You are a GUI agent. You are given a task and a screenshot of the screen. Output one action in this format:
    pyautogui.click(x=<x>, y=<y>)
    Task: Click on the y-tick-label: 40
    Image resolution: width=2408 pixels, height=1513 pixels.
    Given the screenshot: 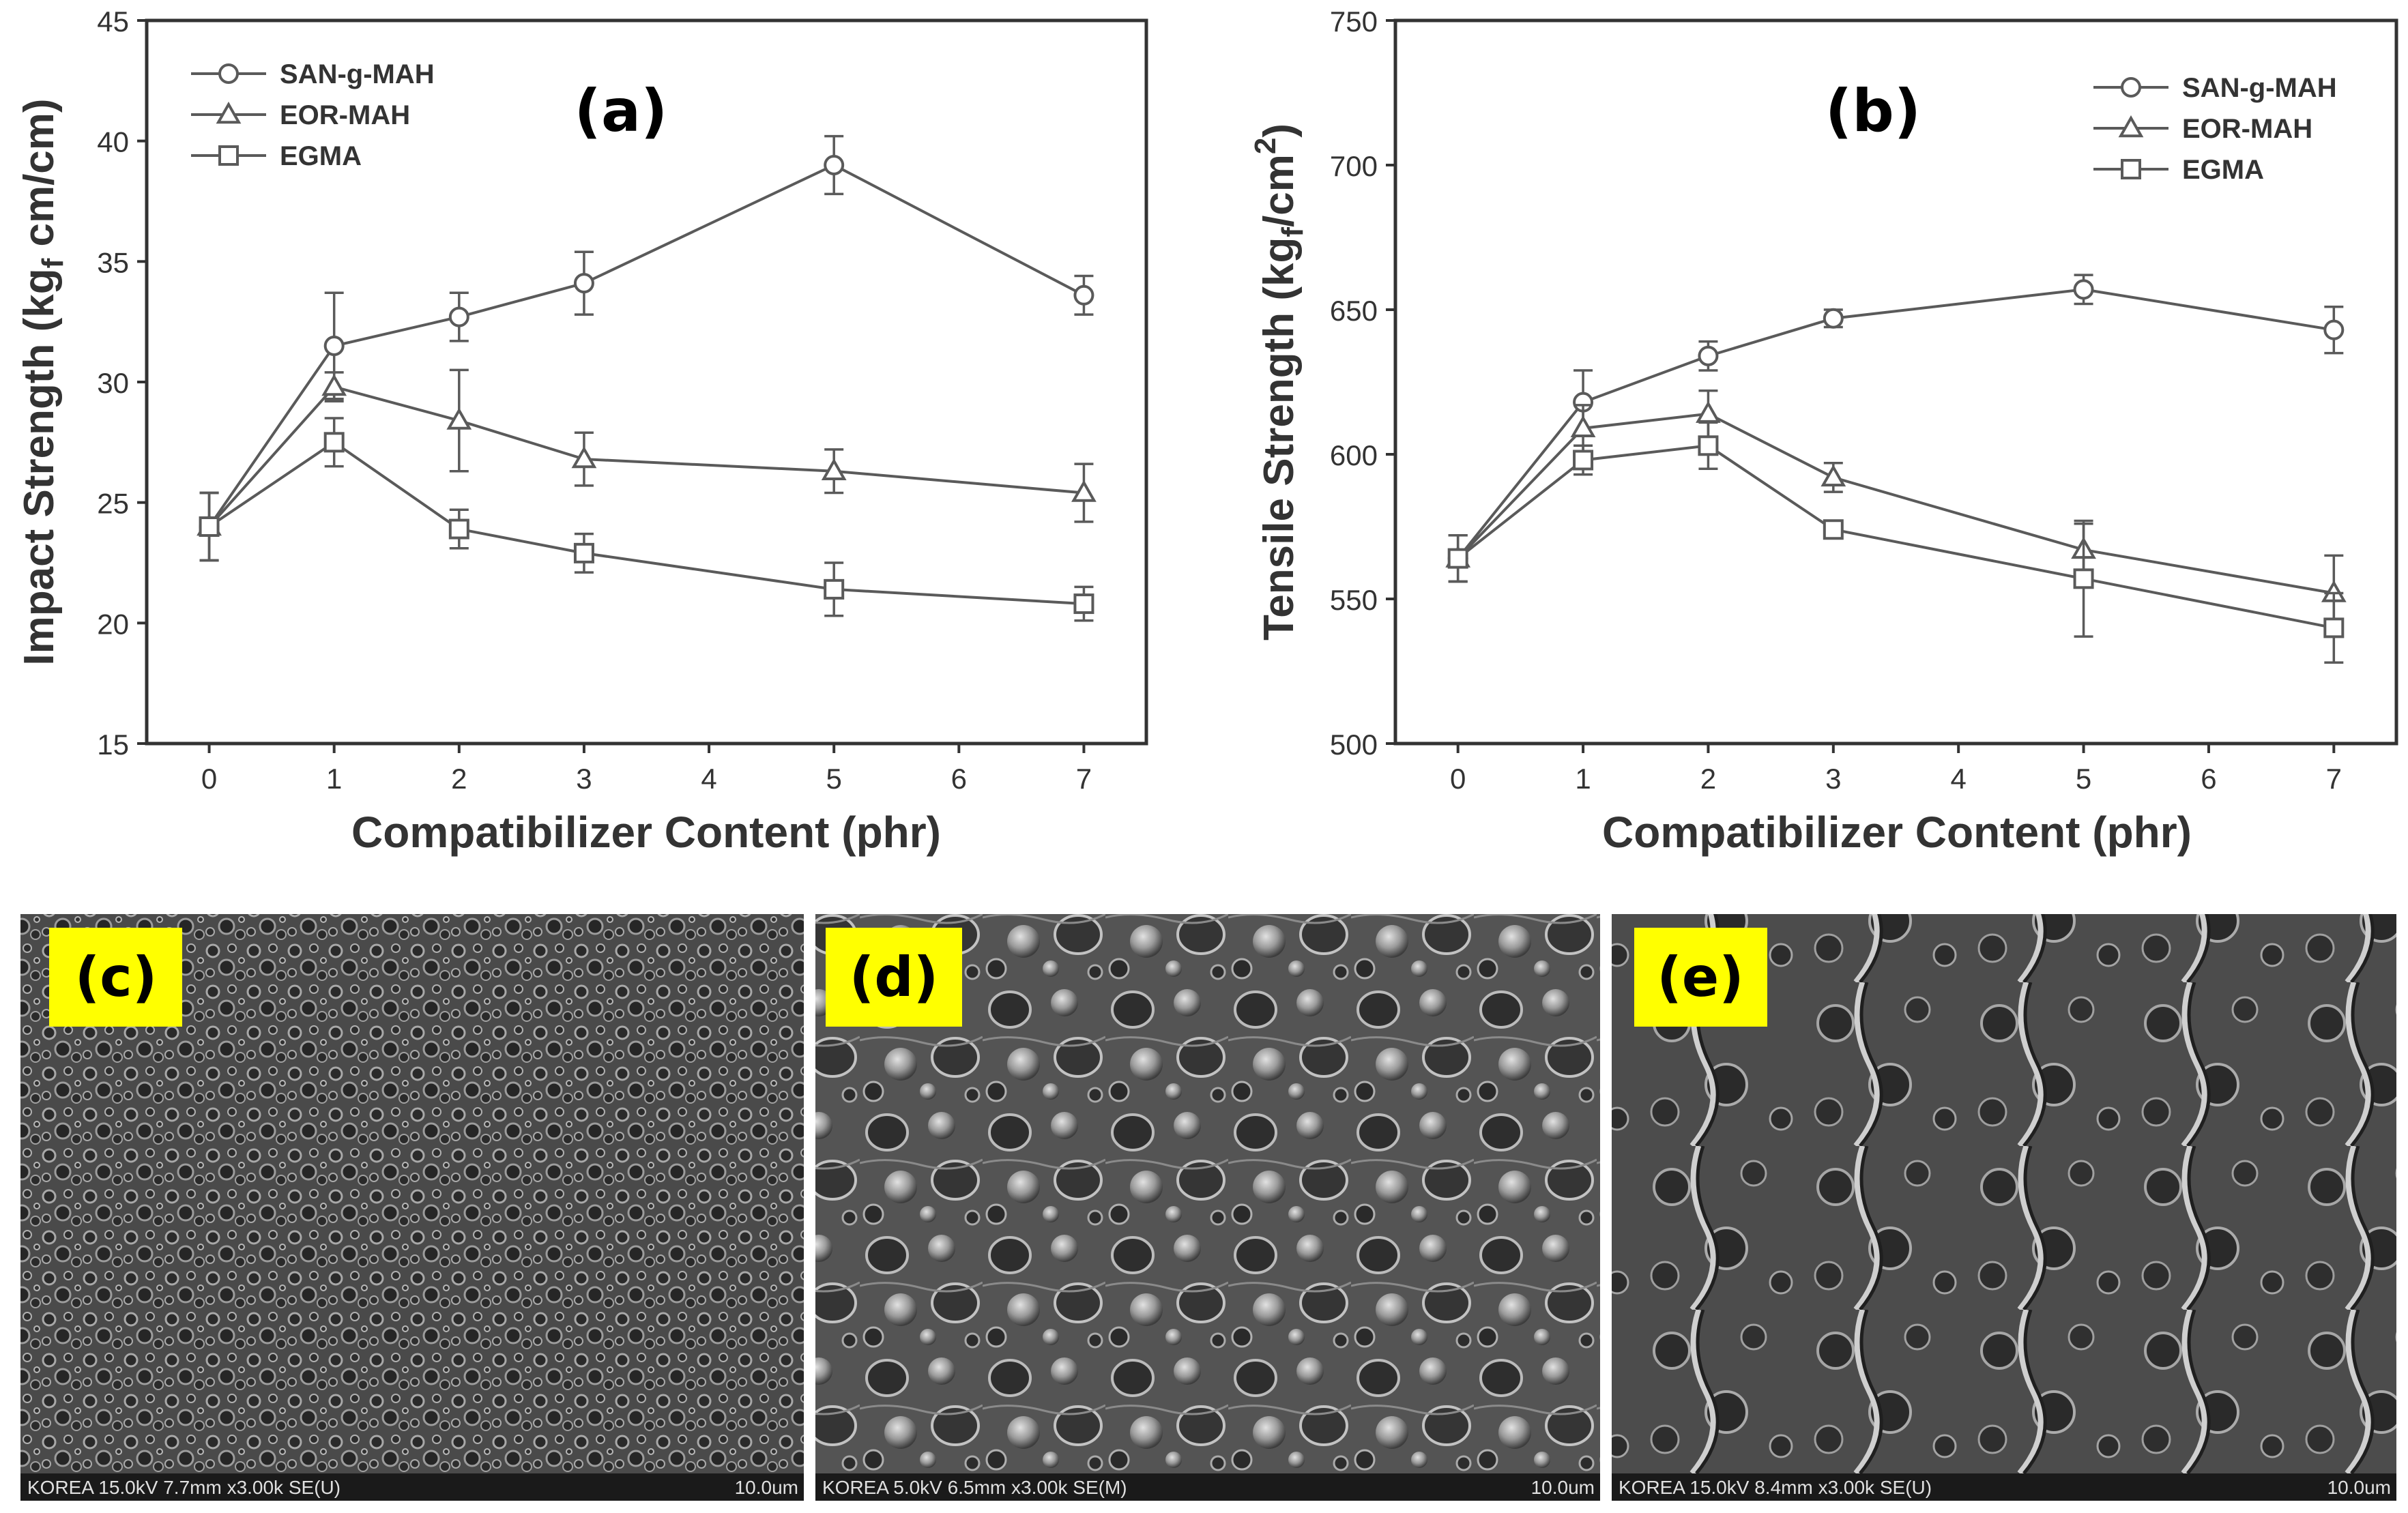 What is the action you would take?
    pyautogui.click(x=113, y=142)
    